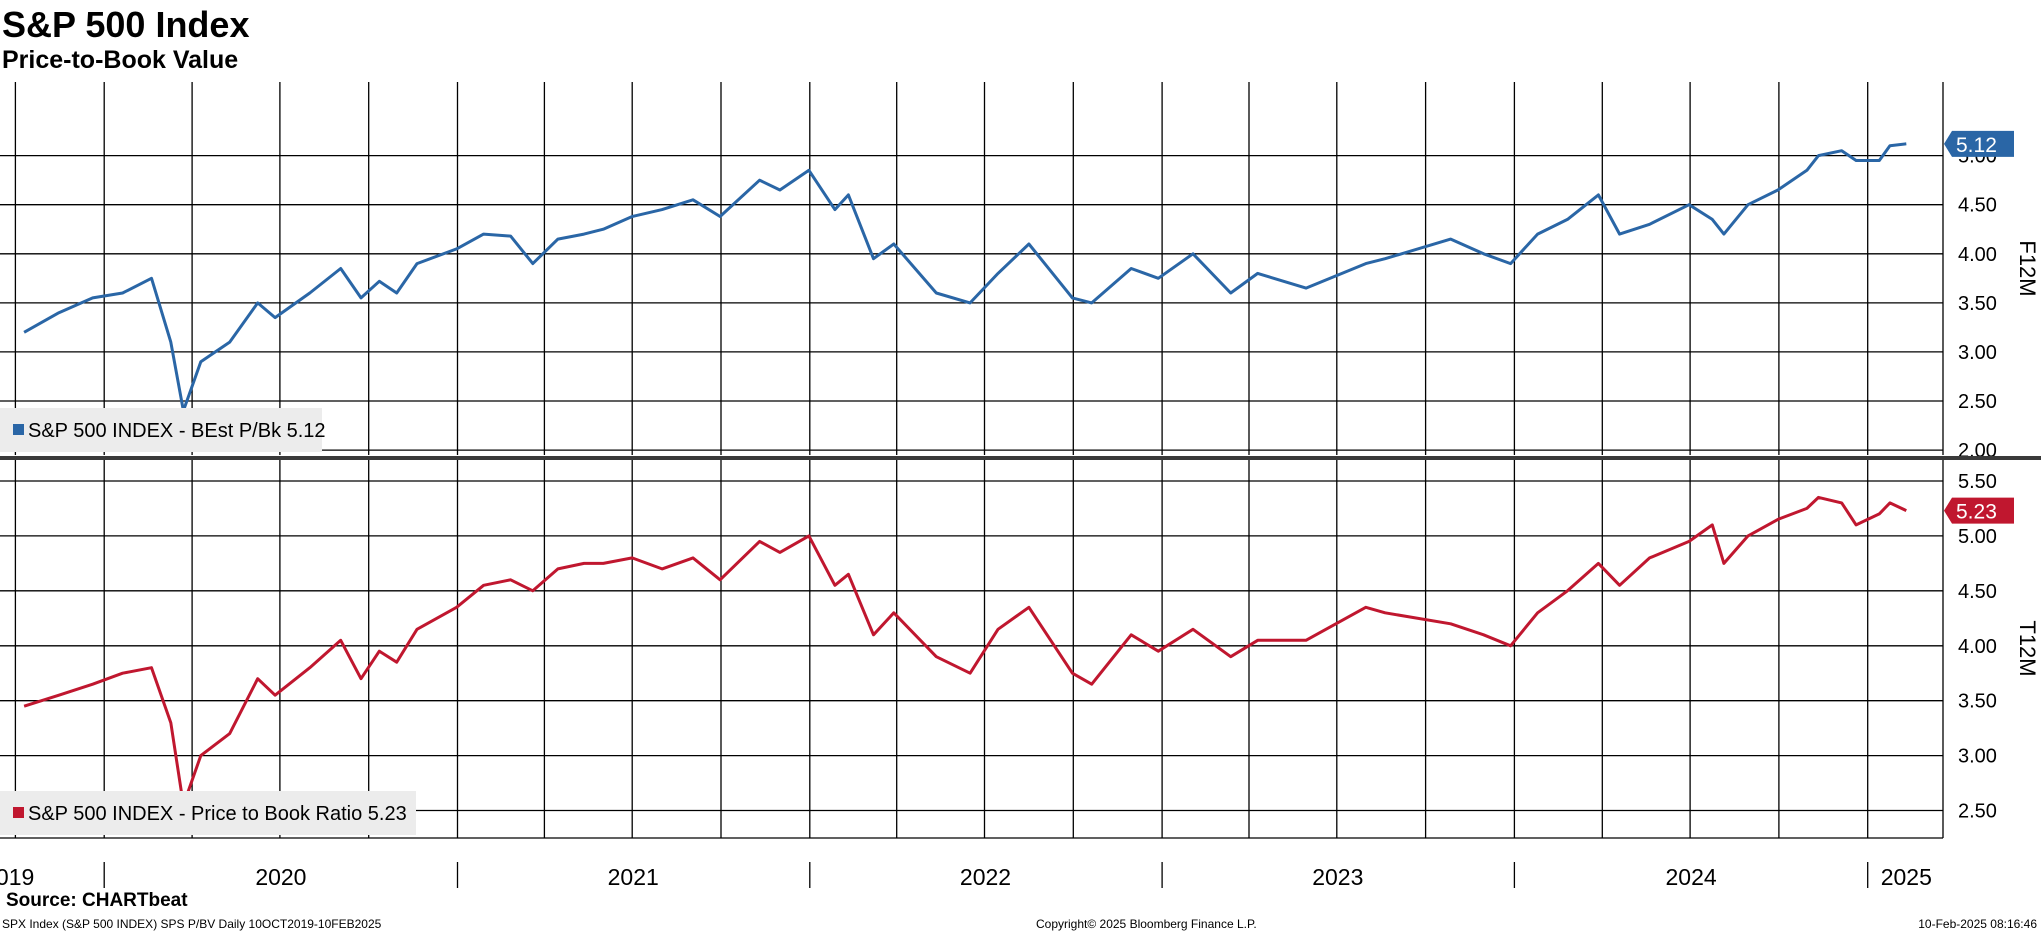  Describe the element at coordinates (217, 814) in the screenshot. I see `legend-label: S&P 500 INDEX - Price to Book Ratio 5.23` at that location.